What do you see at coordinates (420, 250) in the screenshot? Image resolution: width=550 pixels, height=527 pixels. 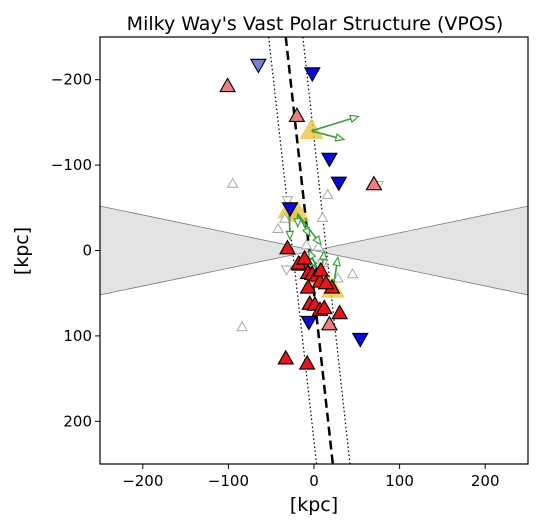 I see `obscured-wedge-right` at bounding box center [420, 250].